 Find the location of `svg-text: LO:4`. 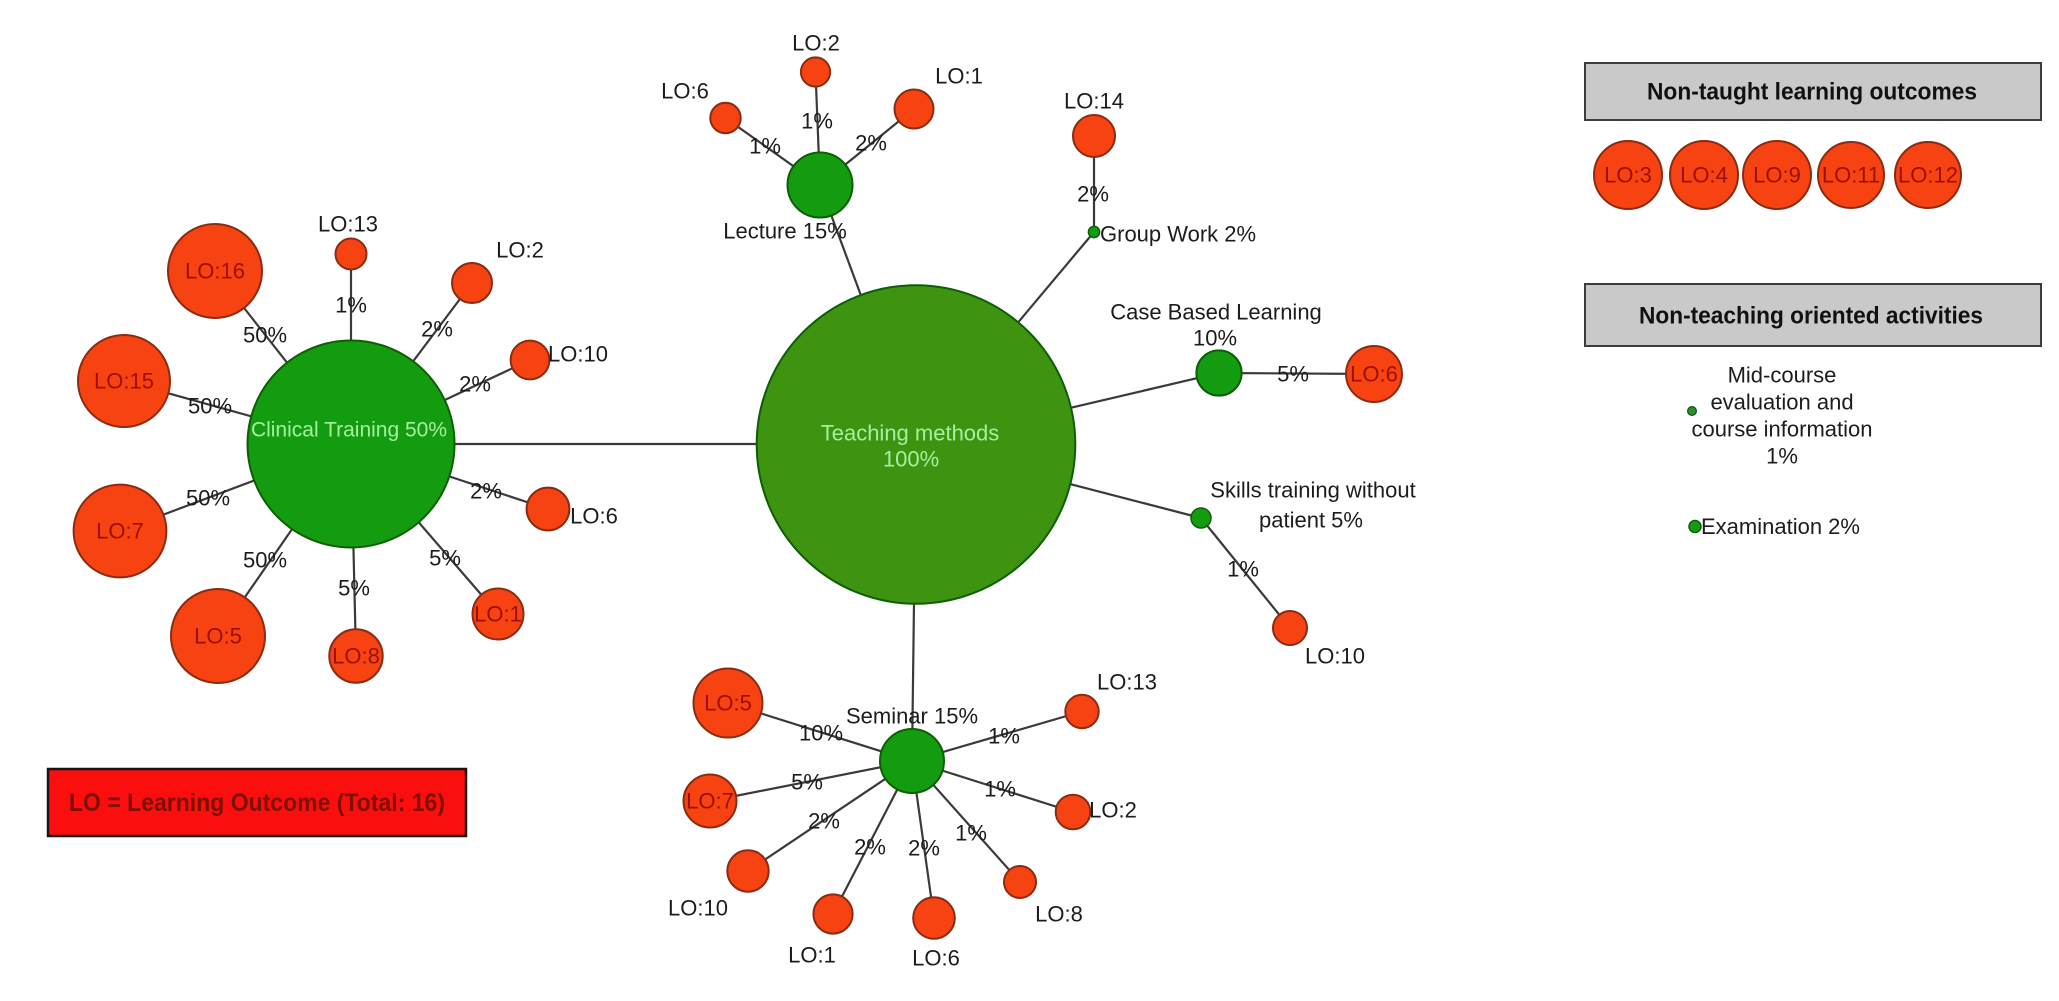

svg-text: LO:4 is located at coordinates (1704, 175).